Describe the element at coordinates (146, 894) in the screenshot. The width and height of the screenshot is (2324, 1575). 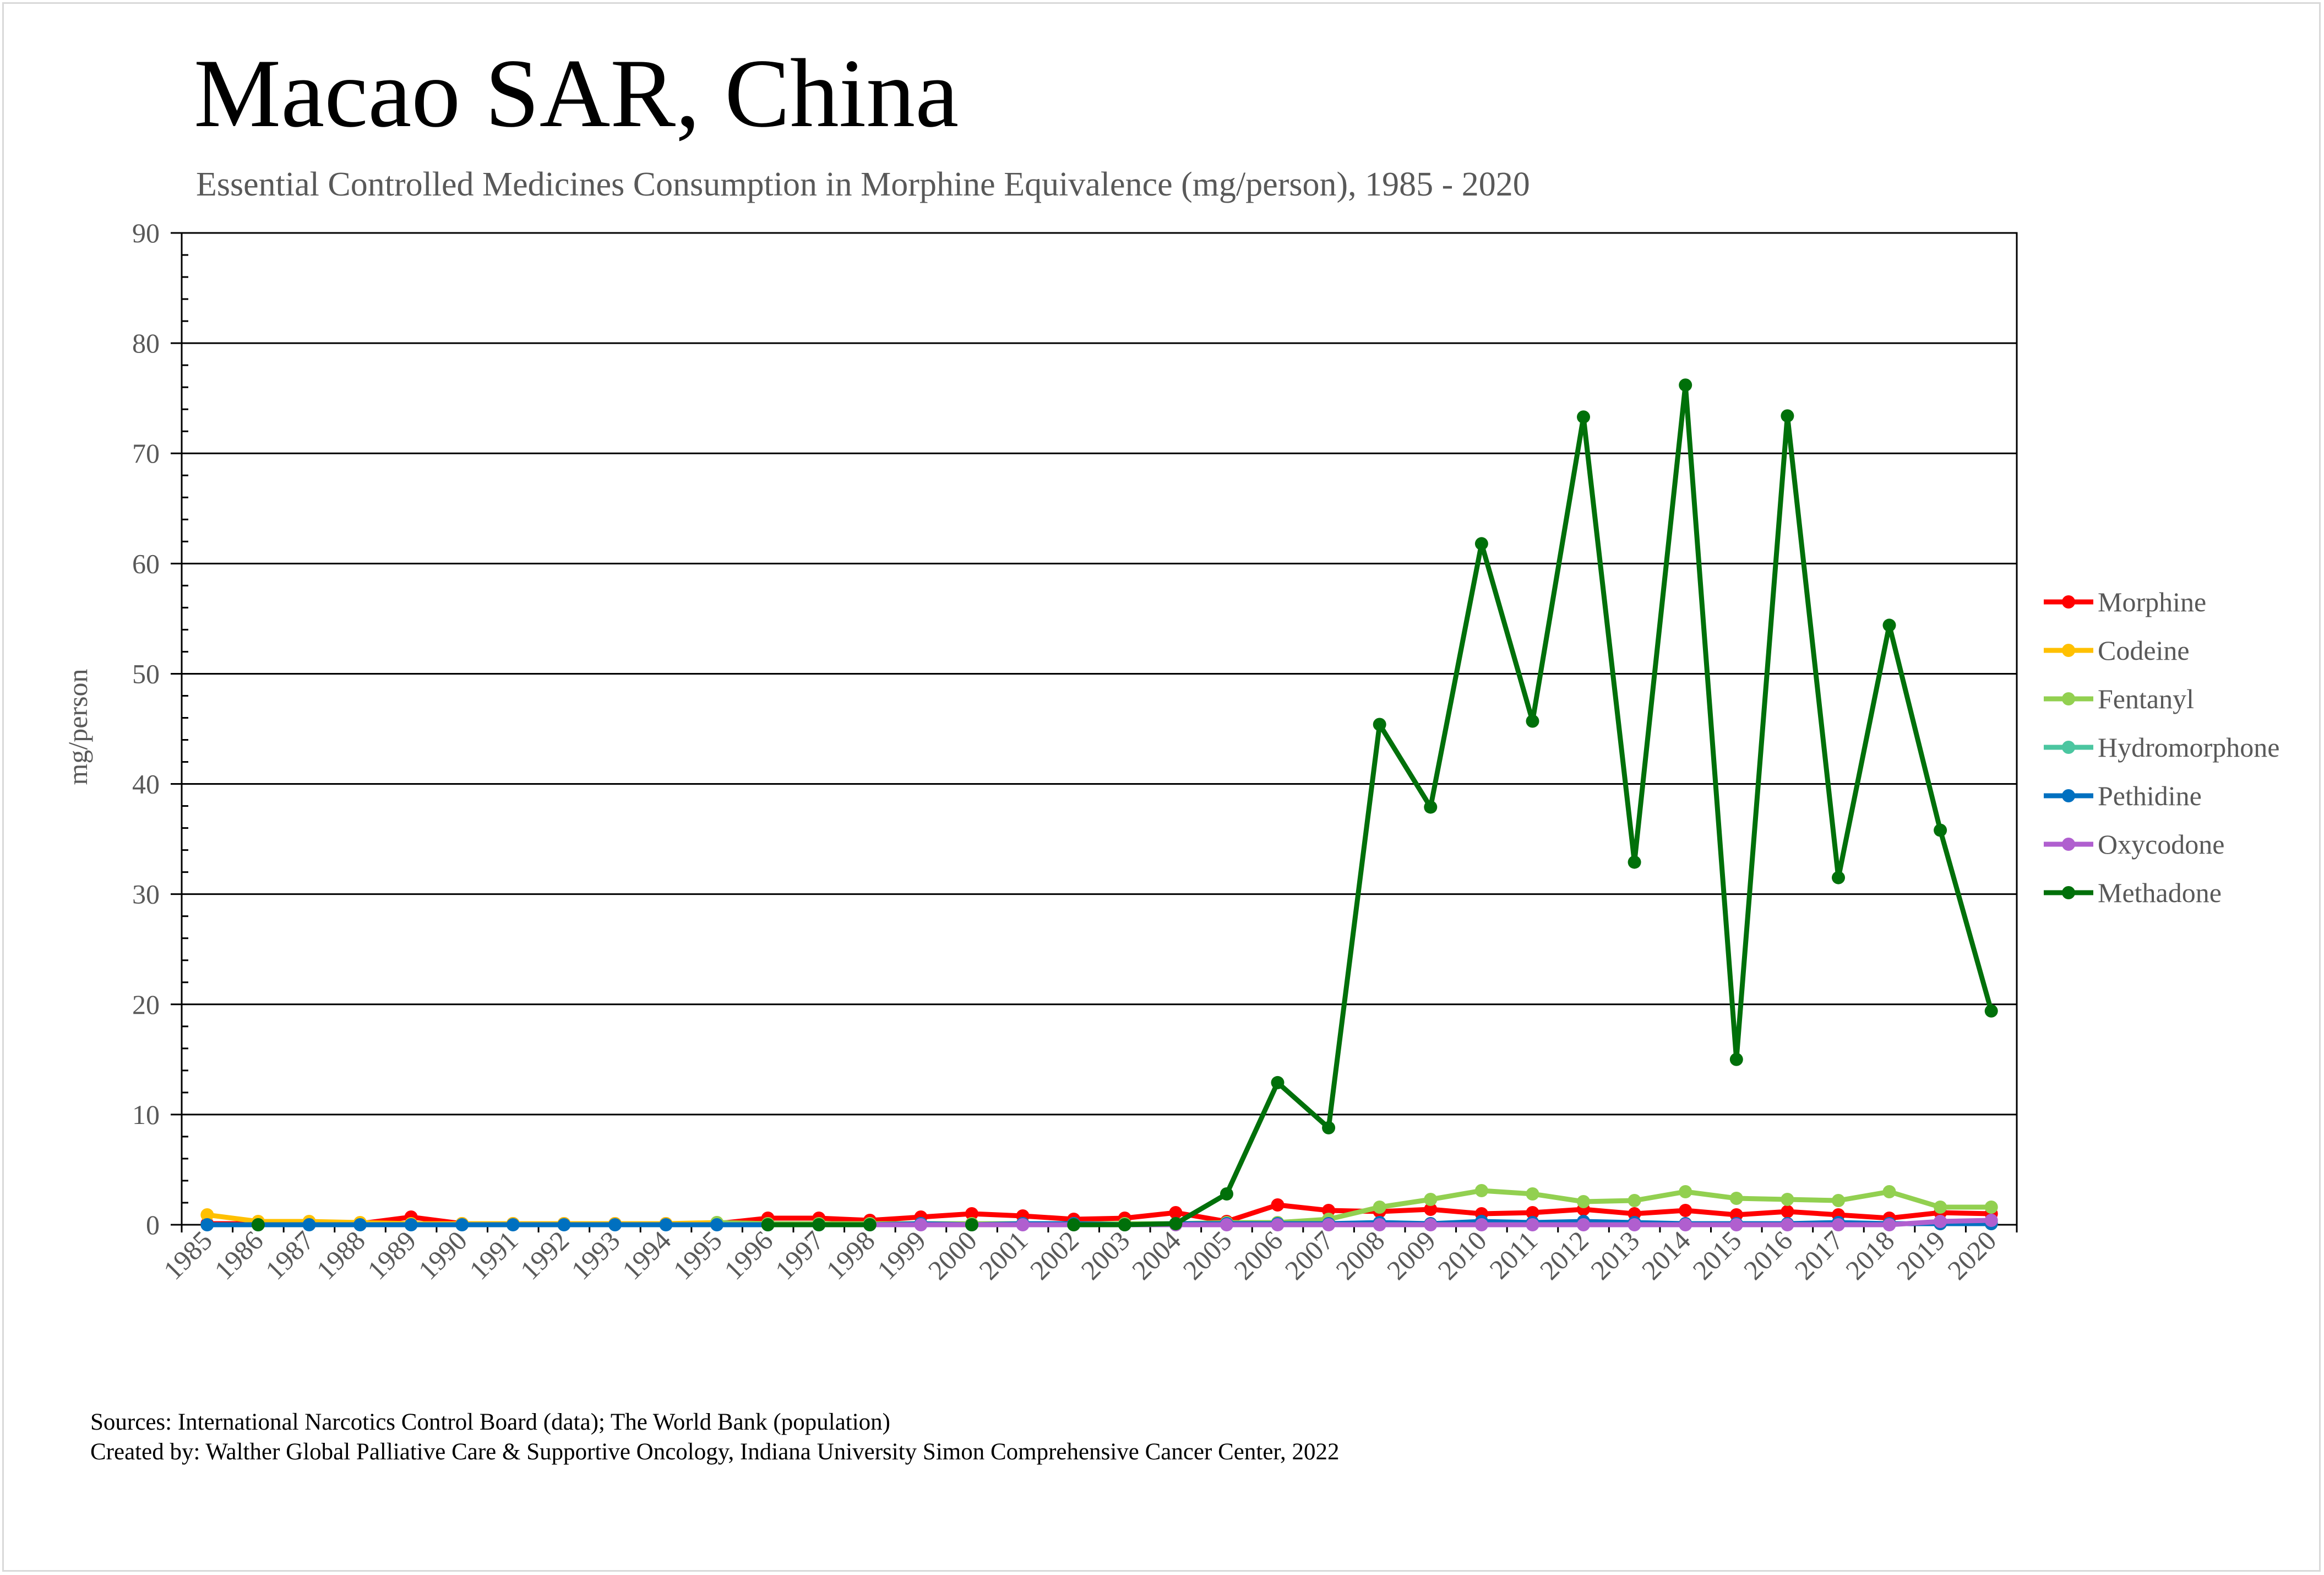
I see `y-tick-label: 30` at that location.